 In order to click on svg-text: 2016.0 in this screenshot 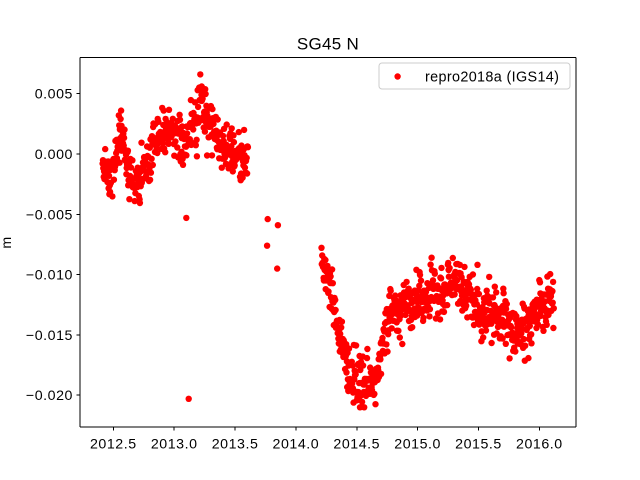, I will do `click(539, 444)`.